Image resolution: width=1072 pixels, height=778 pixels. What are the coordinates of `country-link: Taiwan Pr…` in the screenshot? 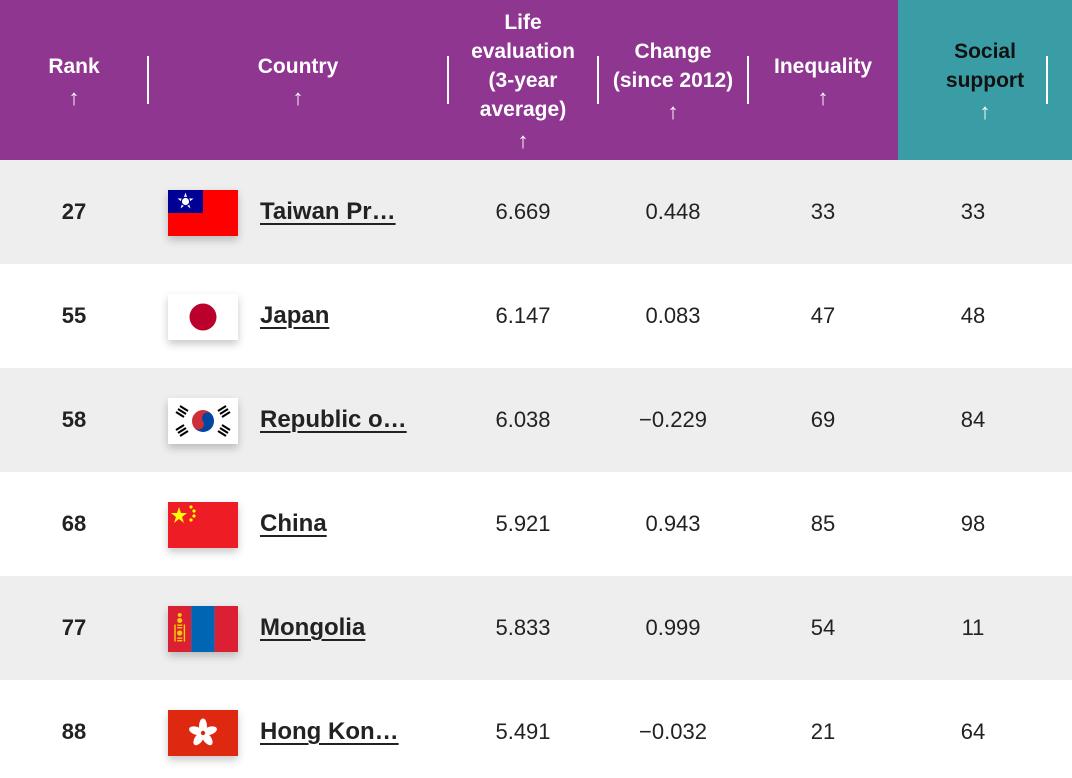 It's located at (328, 211).